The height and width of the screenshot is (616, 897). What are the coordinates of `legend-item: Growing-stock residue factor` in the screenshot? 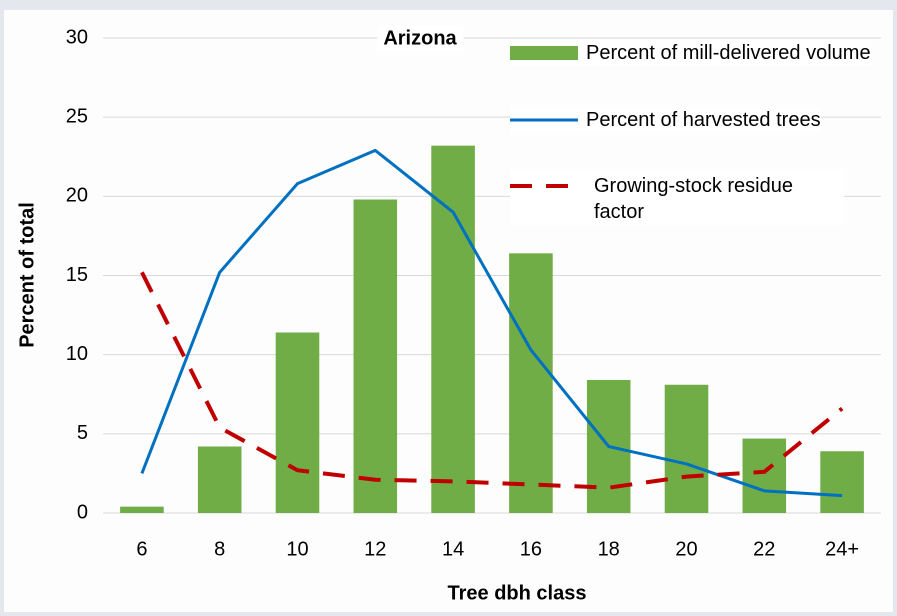 It's located at (677, 197).